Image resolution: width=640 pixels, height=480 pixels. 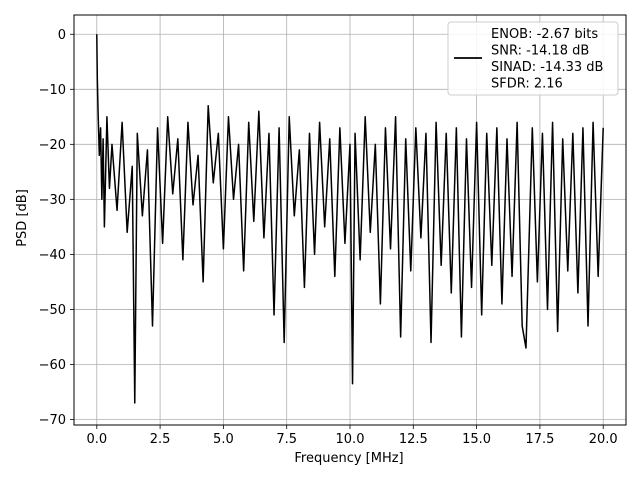 What do you see at coordinates (22, 218) in the screenshot?
I see `y-axis-label: PSD [dB]` at bounding box center [22, 218].